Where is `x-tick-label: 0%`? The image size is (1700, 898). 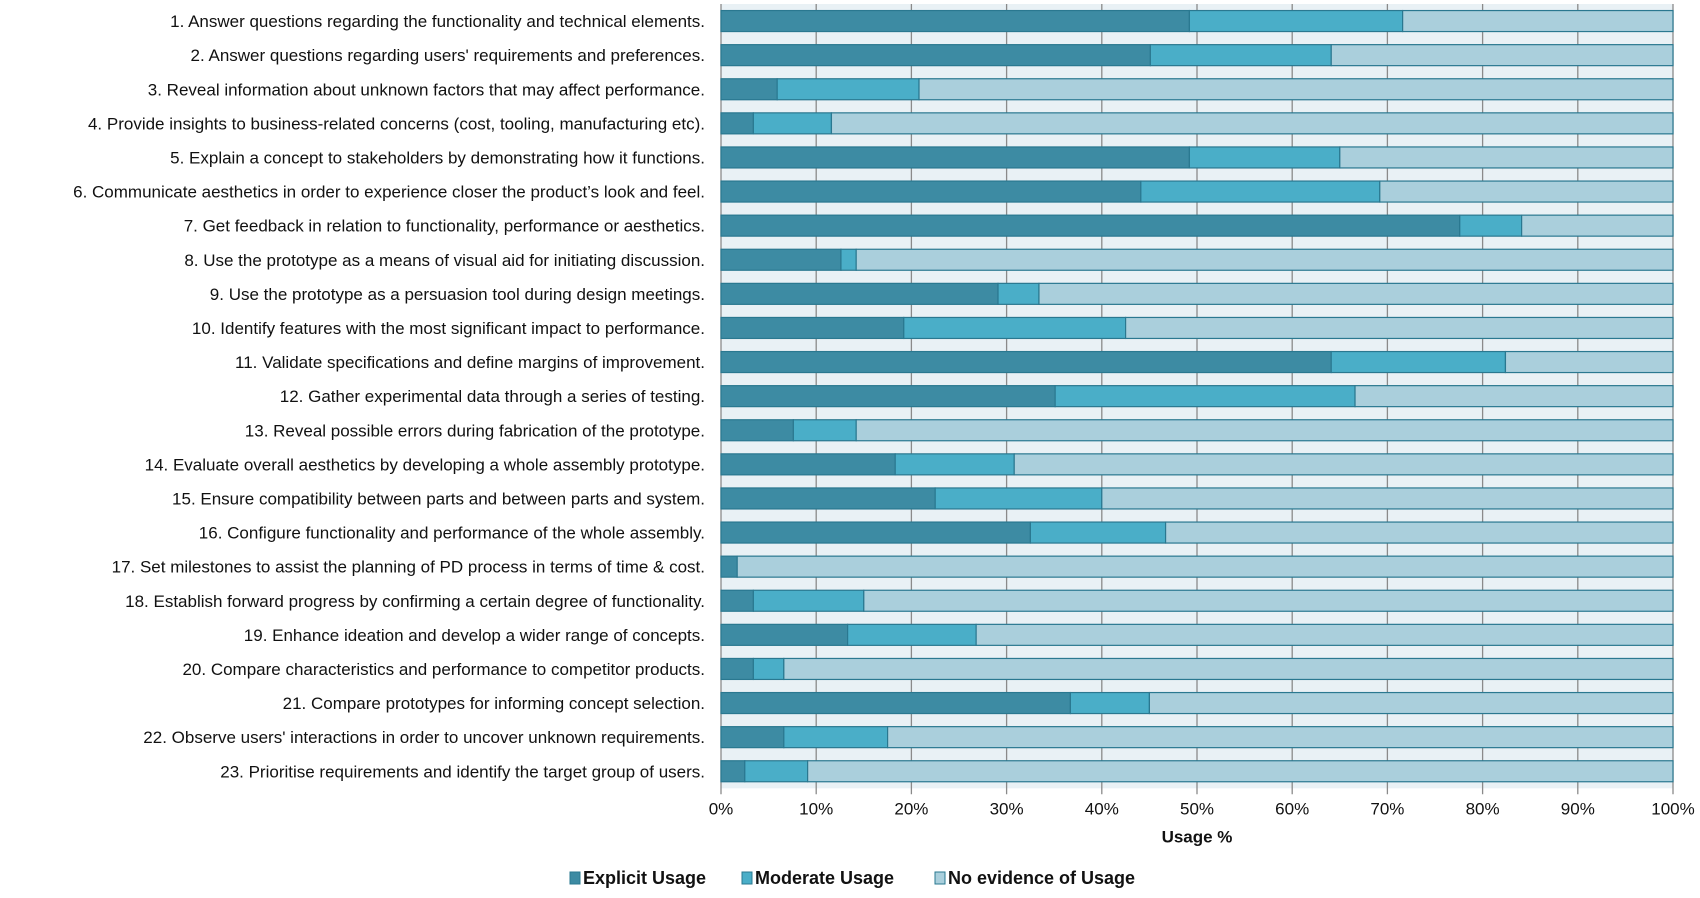
x-tick-label: 0% is located at coordinates (721, 808).